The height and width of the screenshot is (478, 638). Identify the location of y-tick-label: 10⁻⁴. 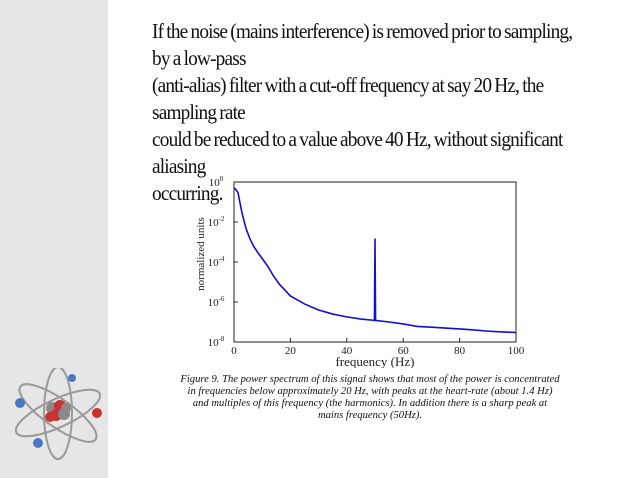
(216, 262).